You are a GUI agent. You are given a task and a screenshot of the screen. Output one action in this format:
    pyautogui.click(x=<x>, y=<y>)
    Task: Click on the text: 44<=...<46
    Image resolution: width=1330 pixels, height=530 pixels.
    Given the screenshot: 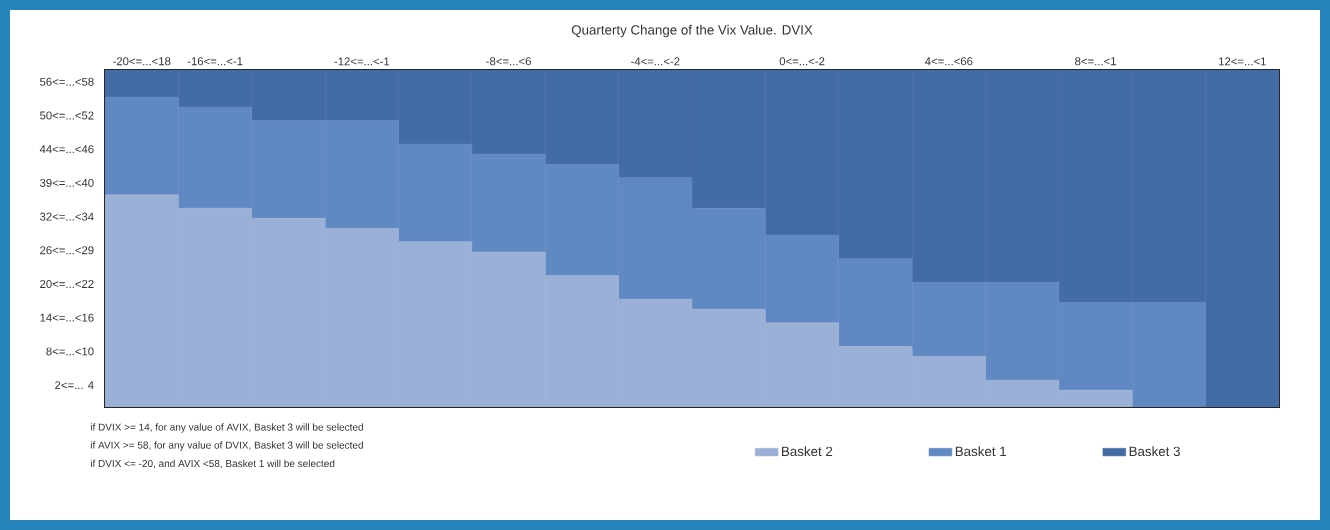 What is the action you would take?
    pyautogui.click(x=66, y=149)
    